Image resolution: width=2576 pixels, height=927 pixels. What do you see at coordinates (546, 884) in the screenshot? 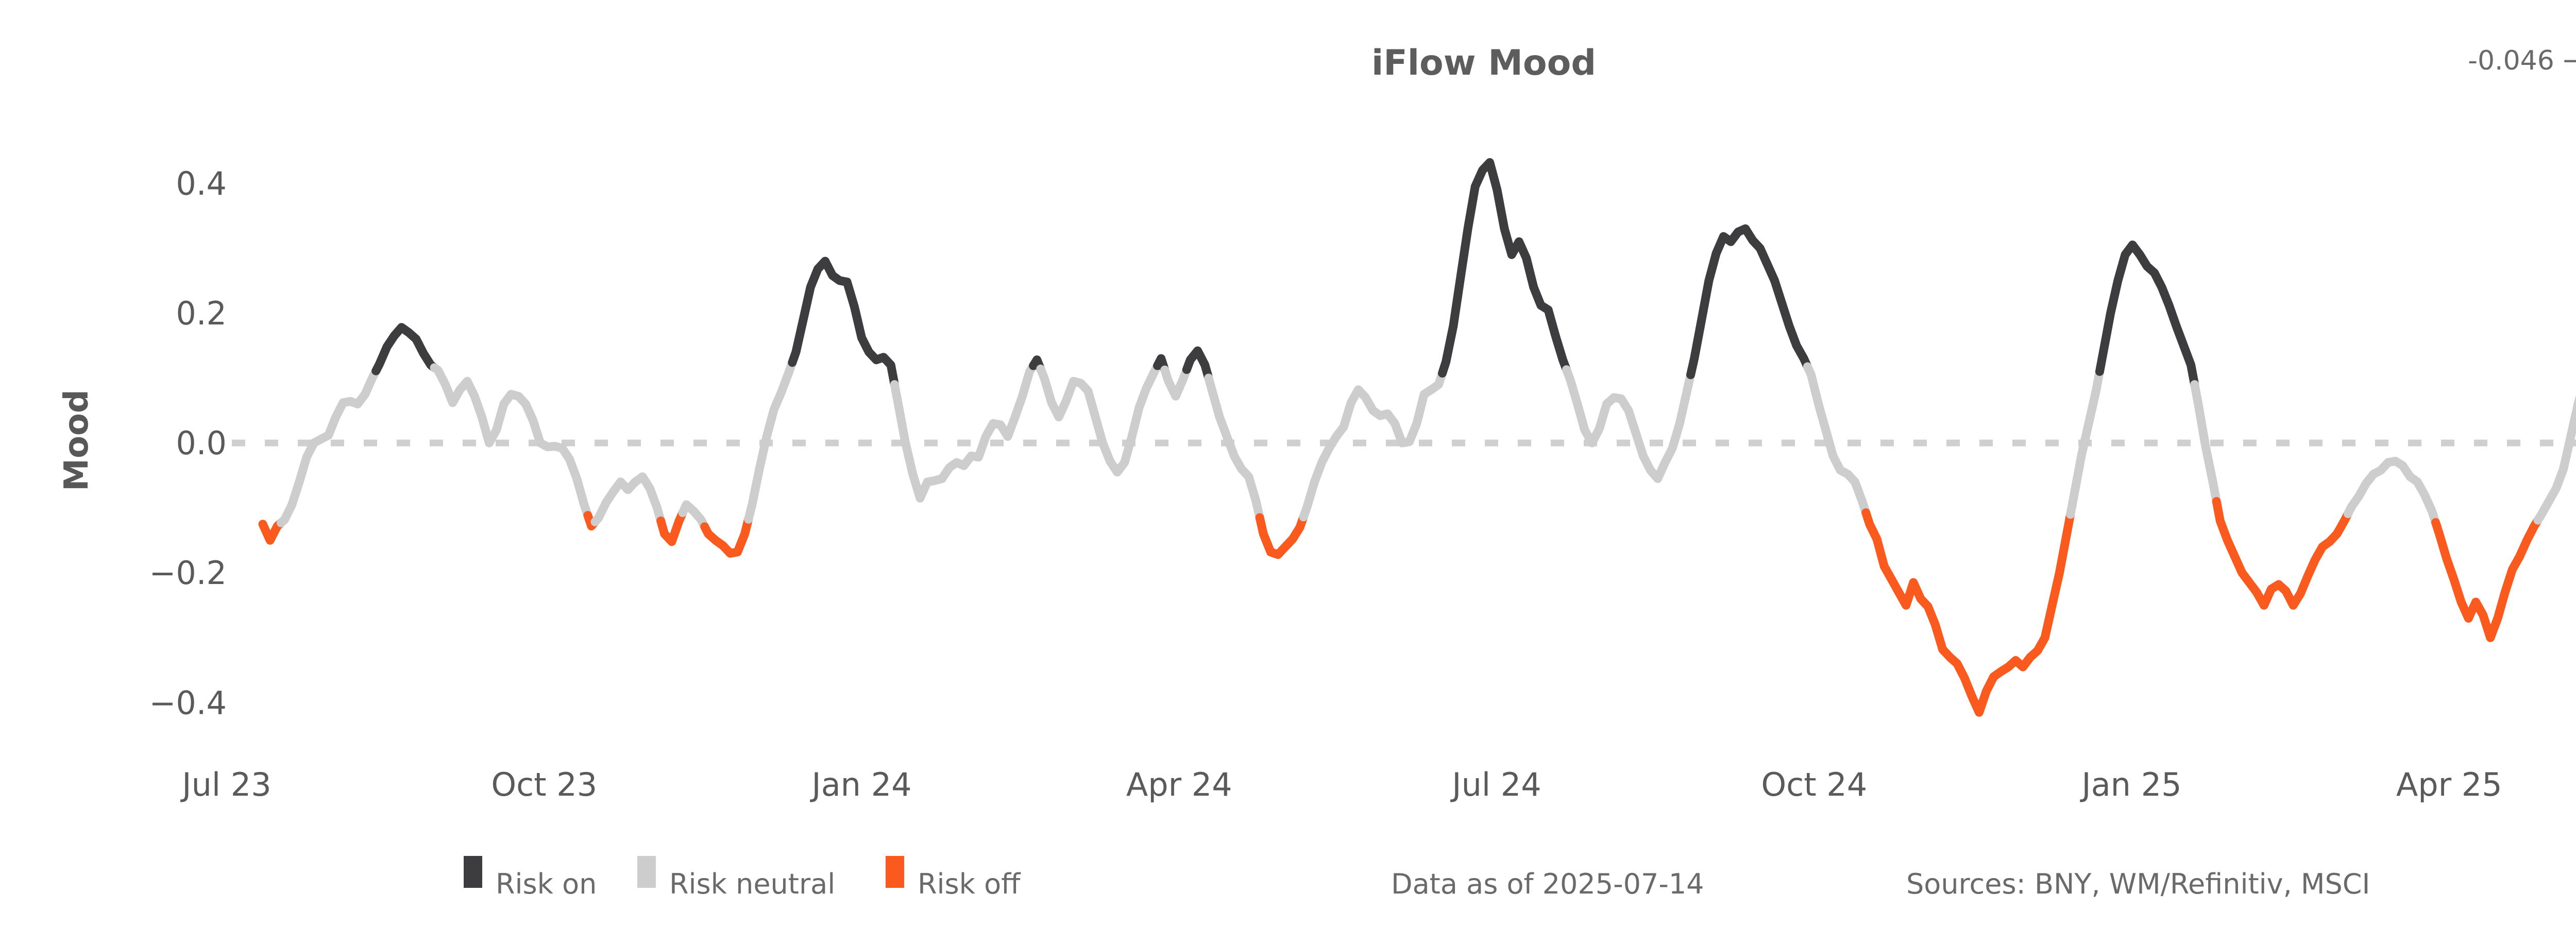
I see `legend-label: Risk on` at bounding box center [546, 884].